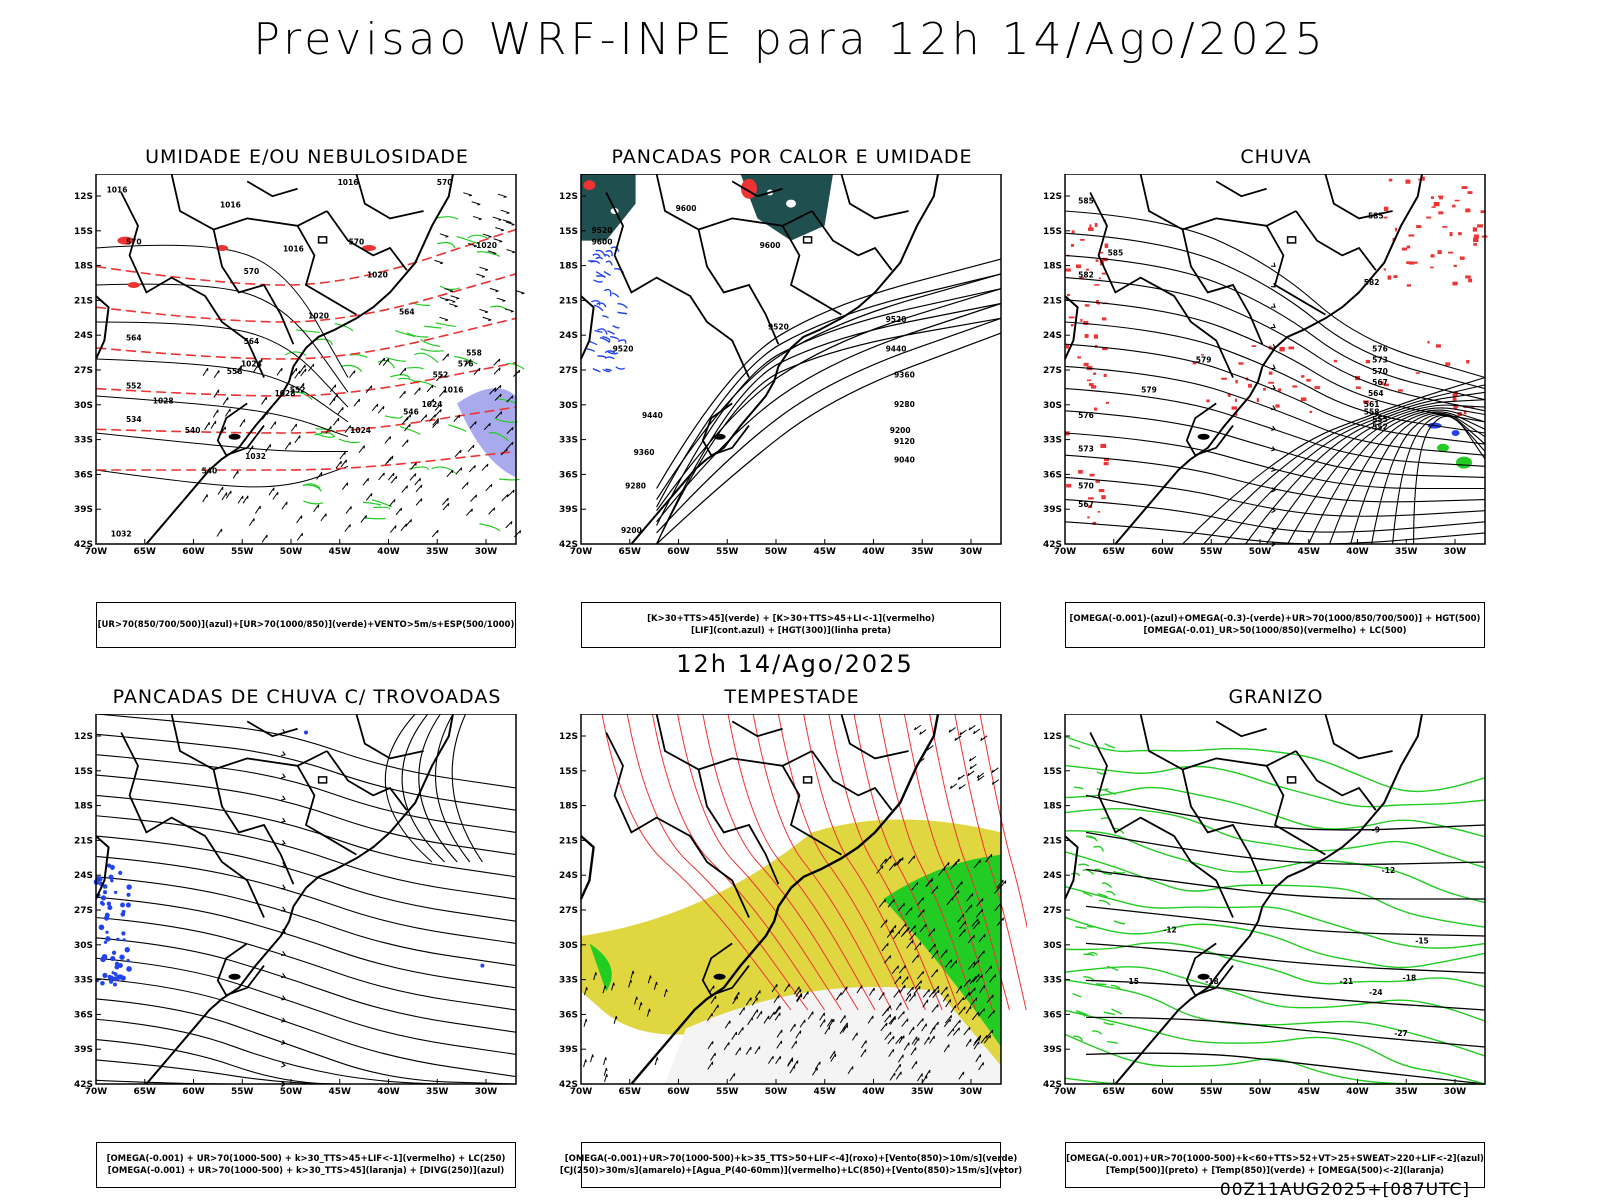  Describe the element at coordinates (1203, 976) in the screenshot. I see `lake` at that location.